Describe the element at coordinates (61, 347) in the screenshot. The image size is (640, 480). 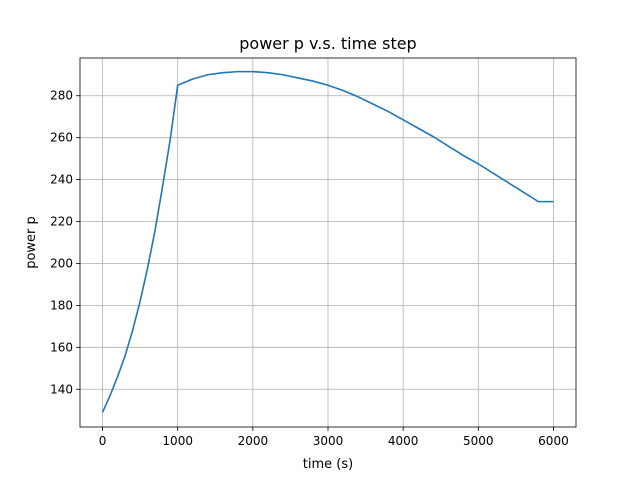
I see `y-tick-label: 160` at that location.